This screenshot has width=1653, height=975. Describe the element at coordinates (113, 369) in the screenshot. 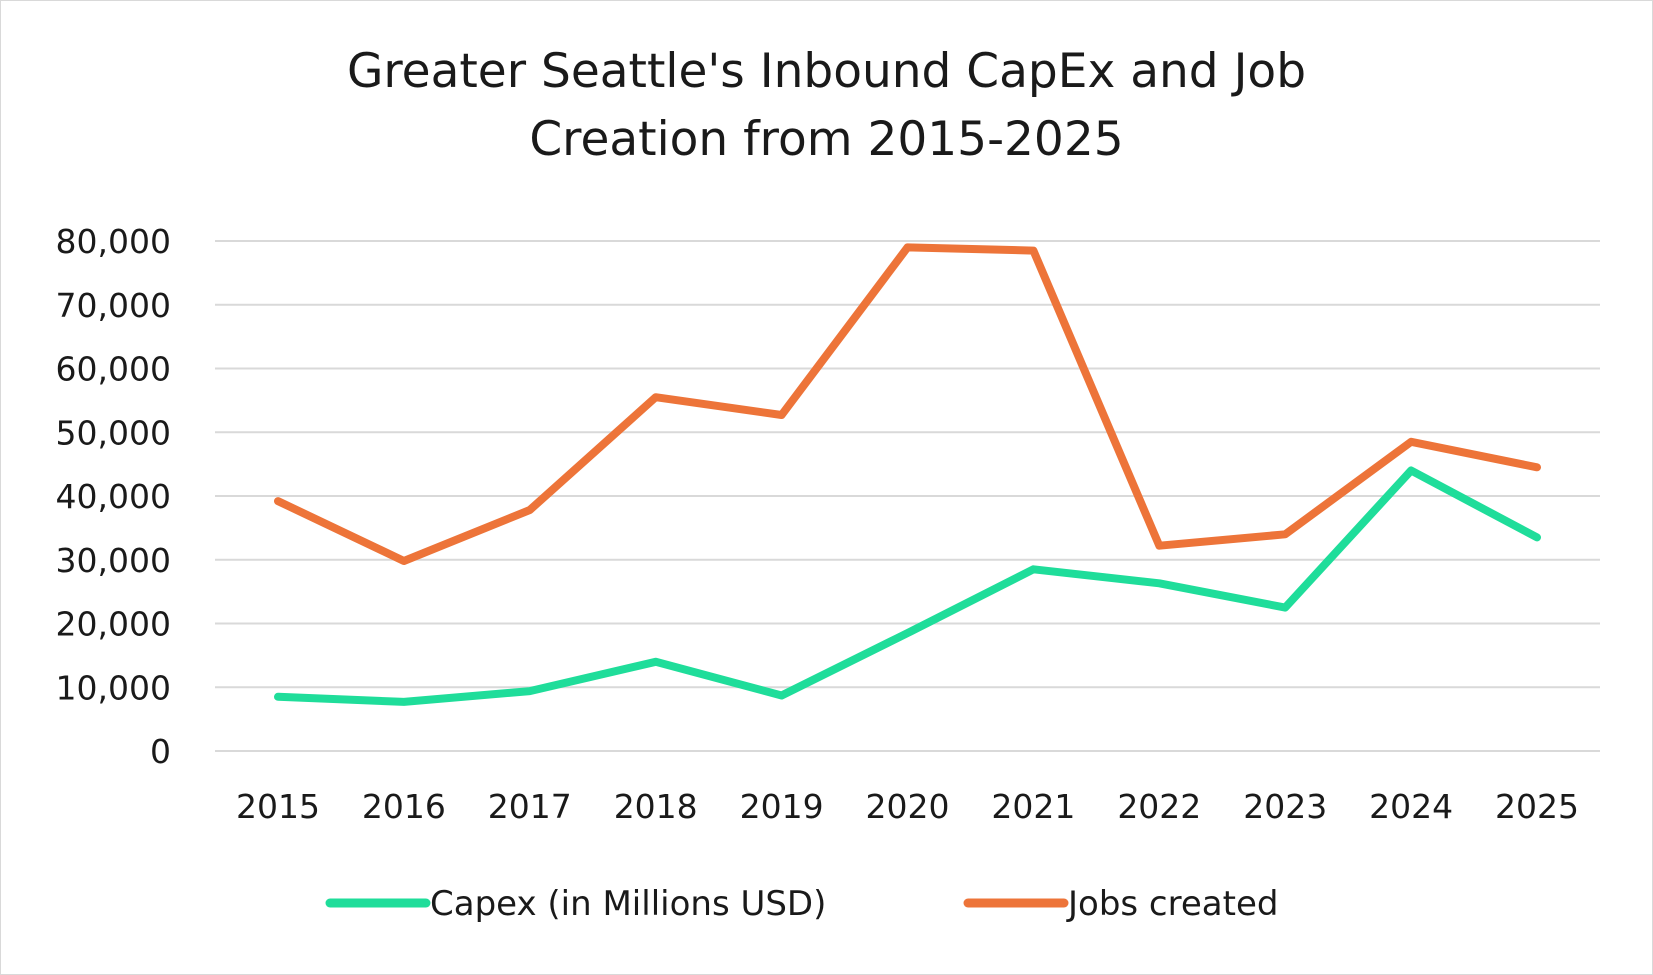

I see `y-tick-label: 60,000` at that location.